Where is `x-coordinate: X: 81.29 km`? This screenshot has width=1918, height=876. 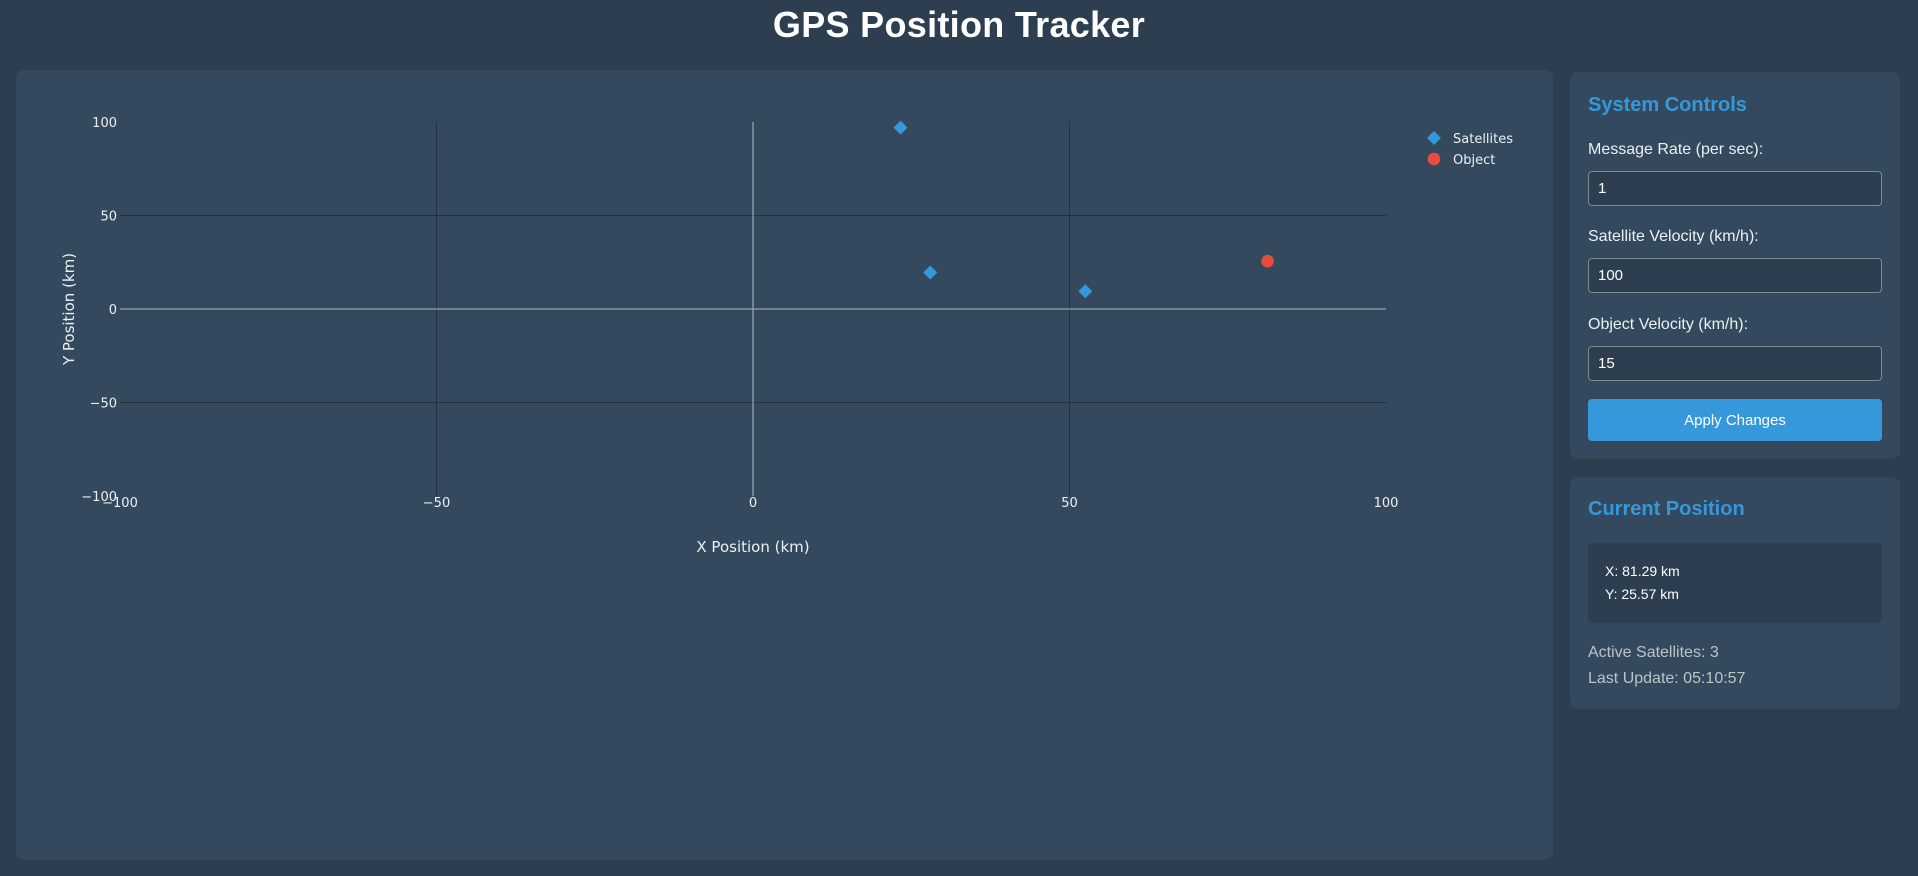
x-coordinate: X: 81.29 km is located at coordinates (1642, 571).